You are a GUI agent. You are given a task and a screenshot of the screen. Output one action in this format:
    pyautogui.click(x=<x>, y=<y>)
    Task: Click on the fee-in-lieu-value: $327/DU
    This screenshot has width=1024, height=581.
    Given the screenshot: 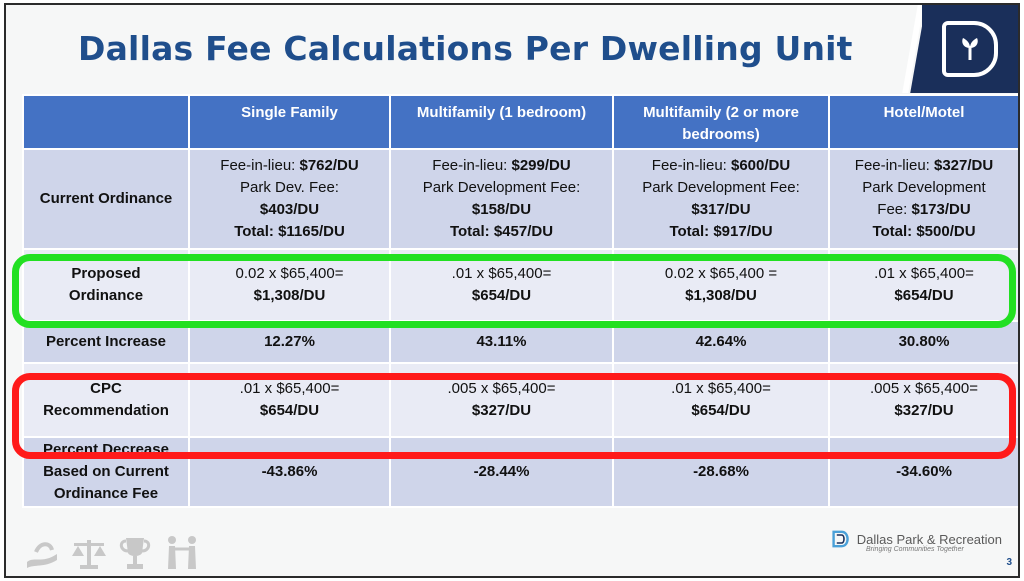 What is the action you would take?
    pyautogui.click(x=964, y=165)
    